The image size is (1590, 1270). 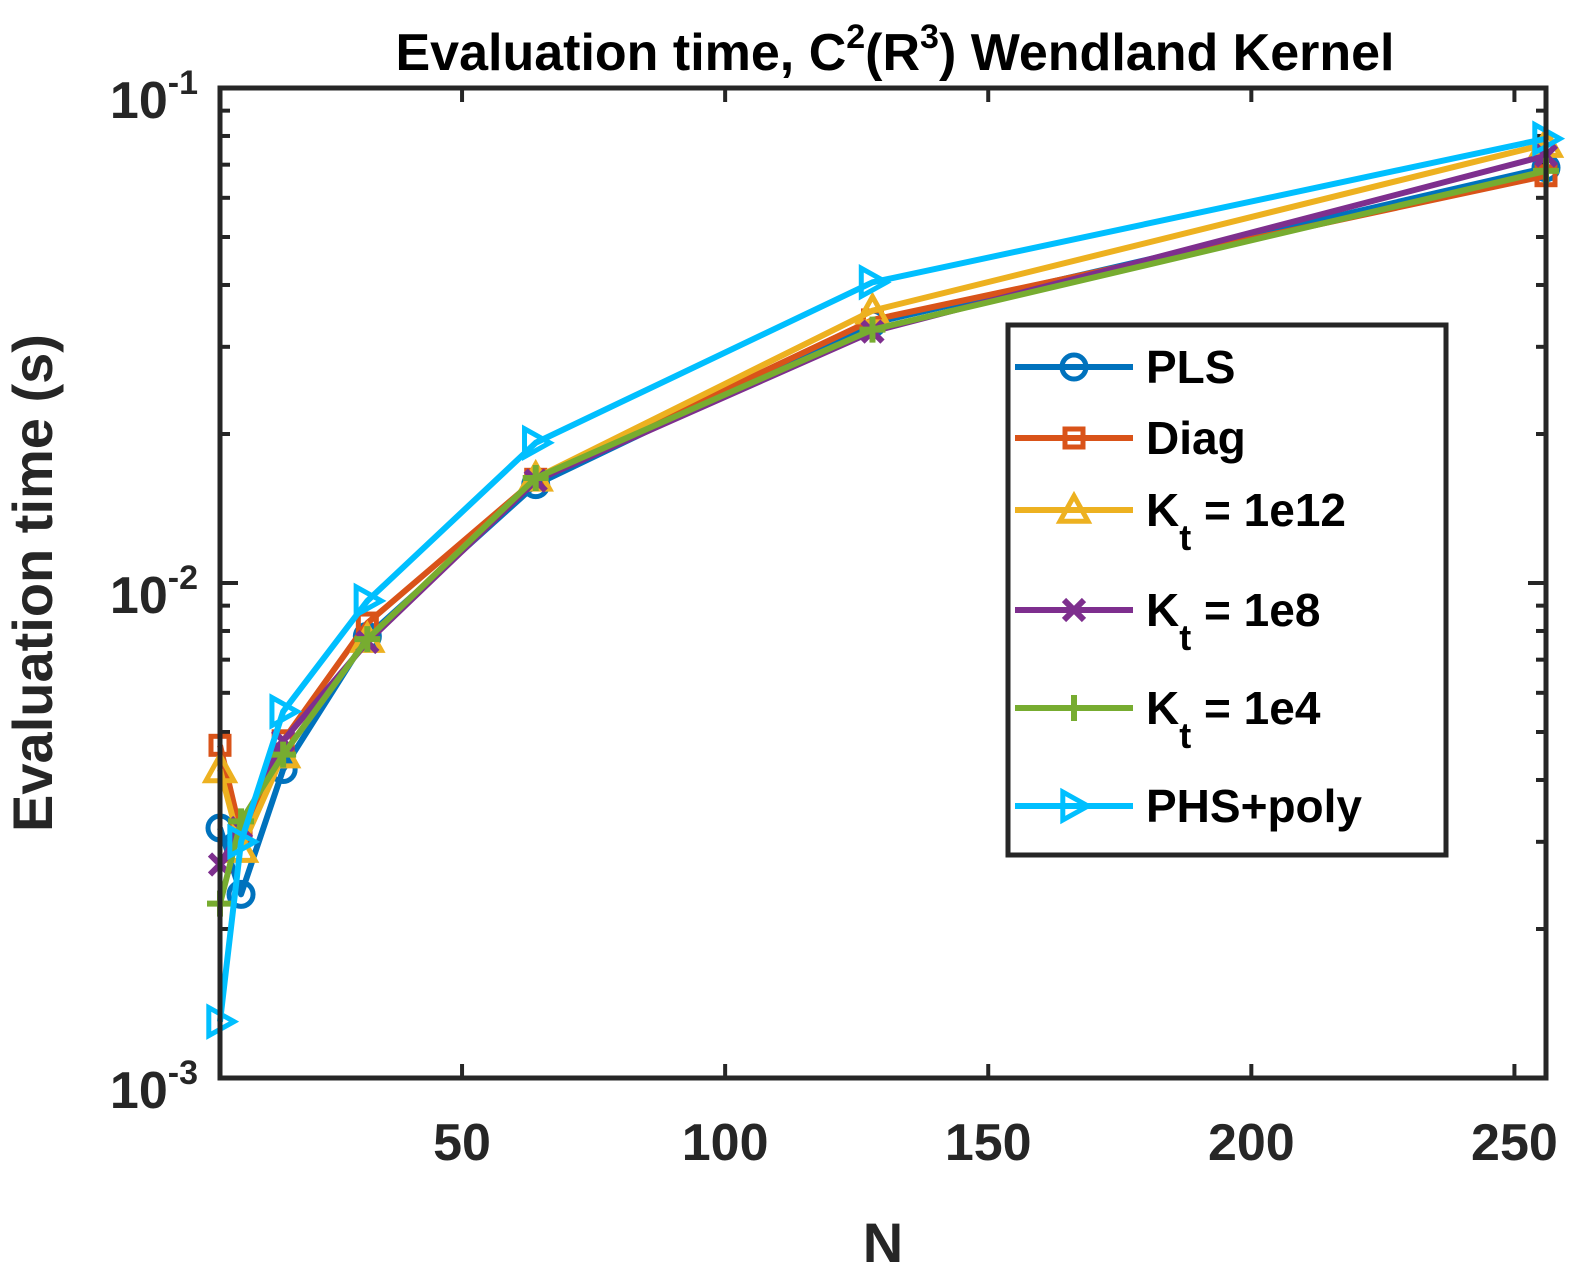 I want to click on y-tick-label: 10⁻¹, so click(x=154, y=97).